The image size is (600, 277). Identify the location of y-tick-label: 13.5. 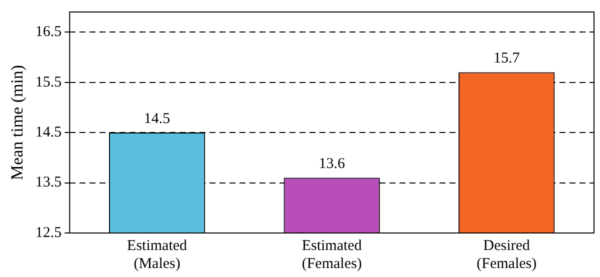
(48, 182).